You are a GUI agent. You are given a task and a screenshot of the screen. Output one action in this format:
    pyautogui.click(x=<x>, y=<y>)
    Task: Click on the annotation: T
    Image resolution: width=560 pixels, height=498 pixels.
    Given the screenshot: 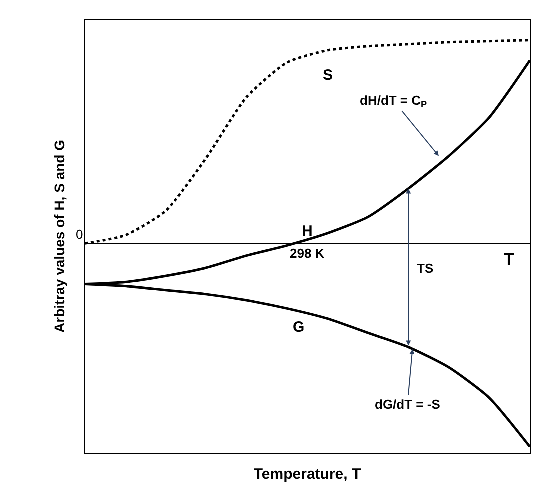 What is the action you would take?
    pyautogui.click(x=509, y=259)
    